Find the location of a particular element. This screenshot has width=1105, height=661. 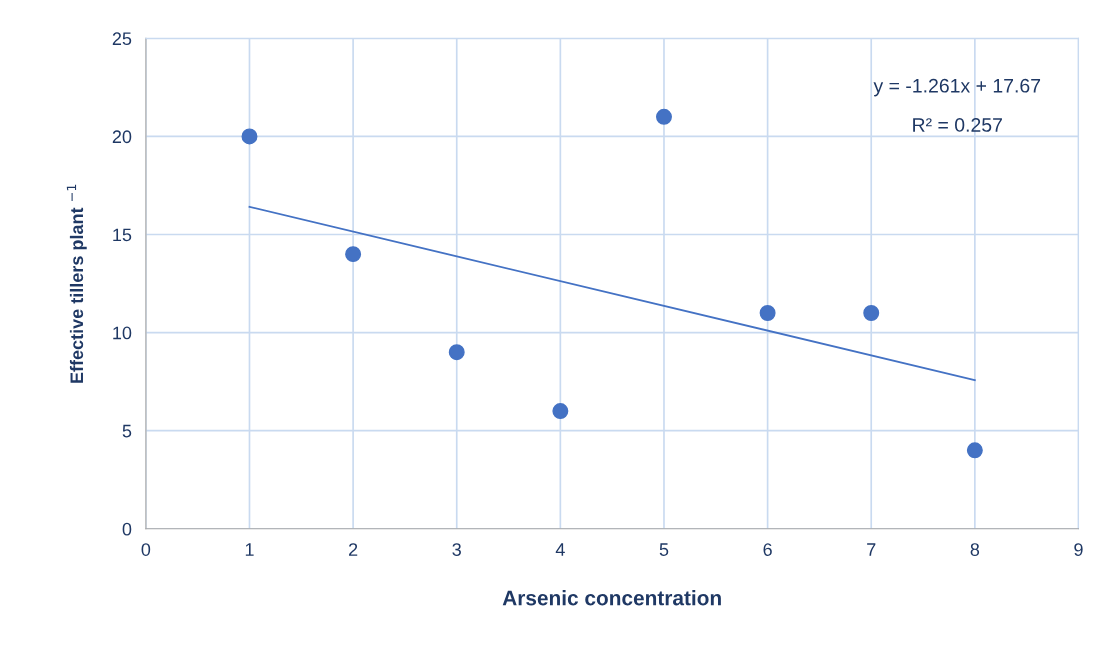

y-tick-label: 15 is located at coordinates (122, 235).